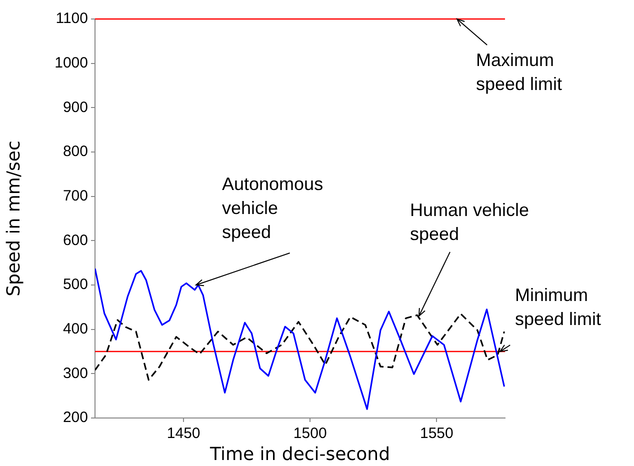  Describe the element at coordinates (75, 195) in the screenshot. I see `y-tick-label: 700` at that location.